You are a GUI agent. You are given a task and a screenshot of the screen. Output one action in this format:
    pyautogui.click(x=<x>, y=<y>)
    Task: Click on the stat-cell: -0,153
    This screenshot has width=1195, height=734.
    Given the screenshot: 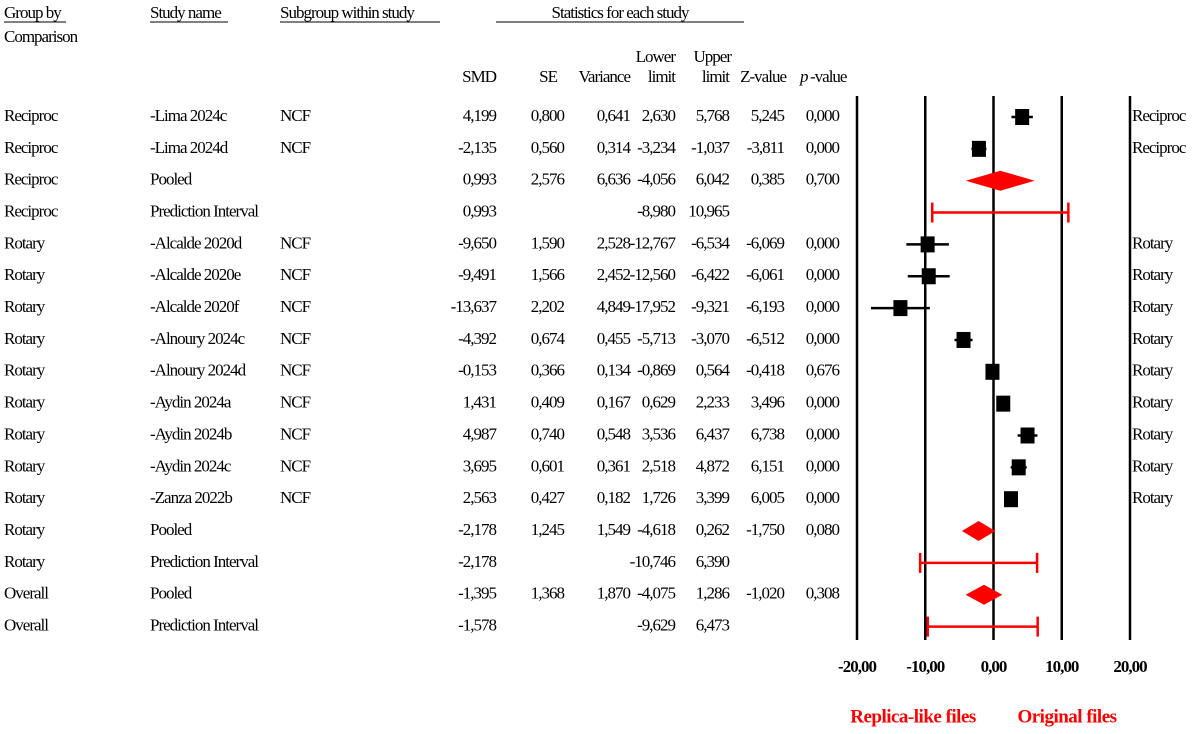 What is the action you would take?
    pyautogui.click(x=477, y=370)
    